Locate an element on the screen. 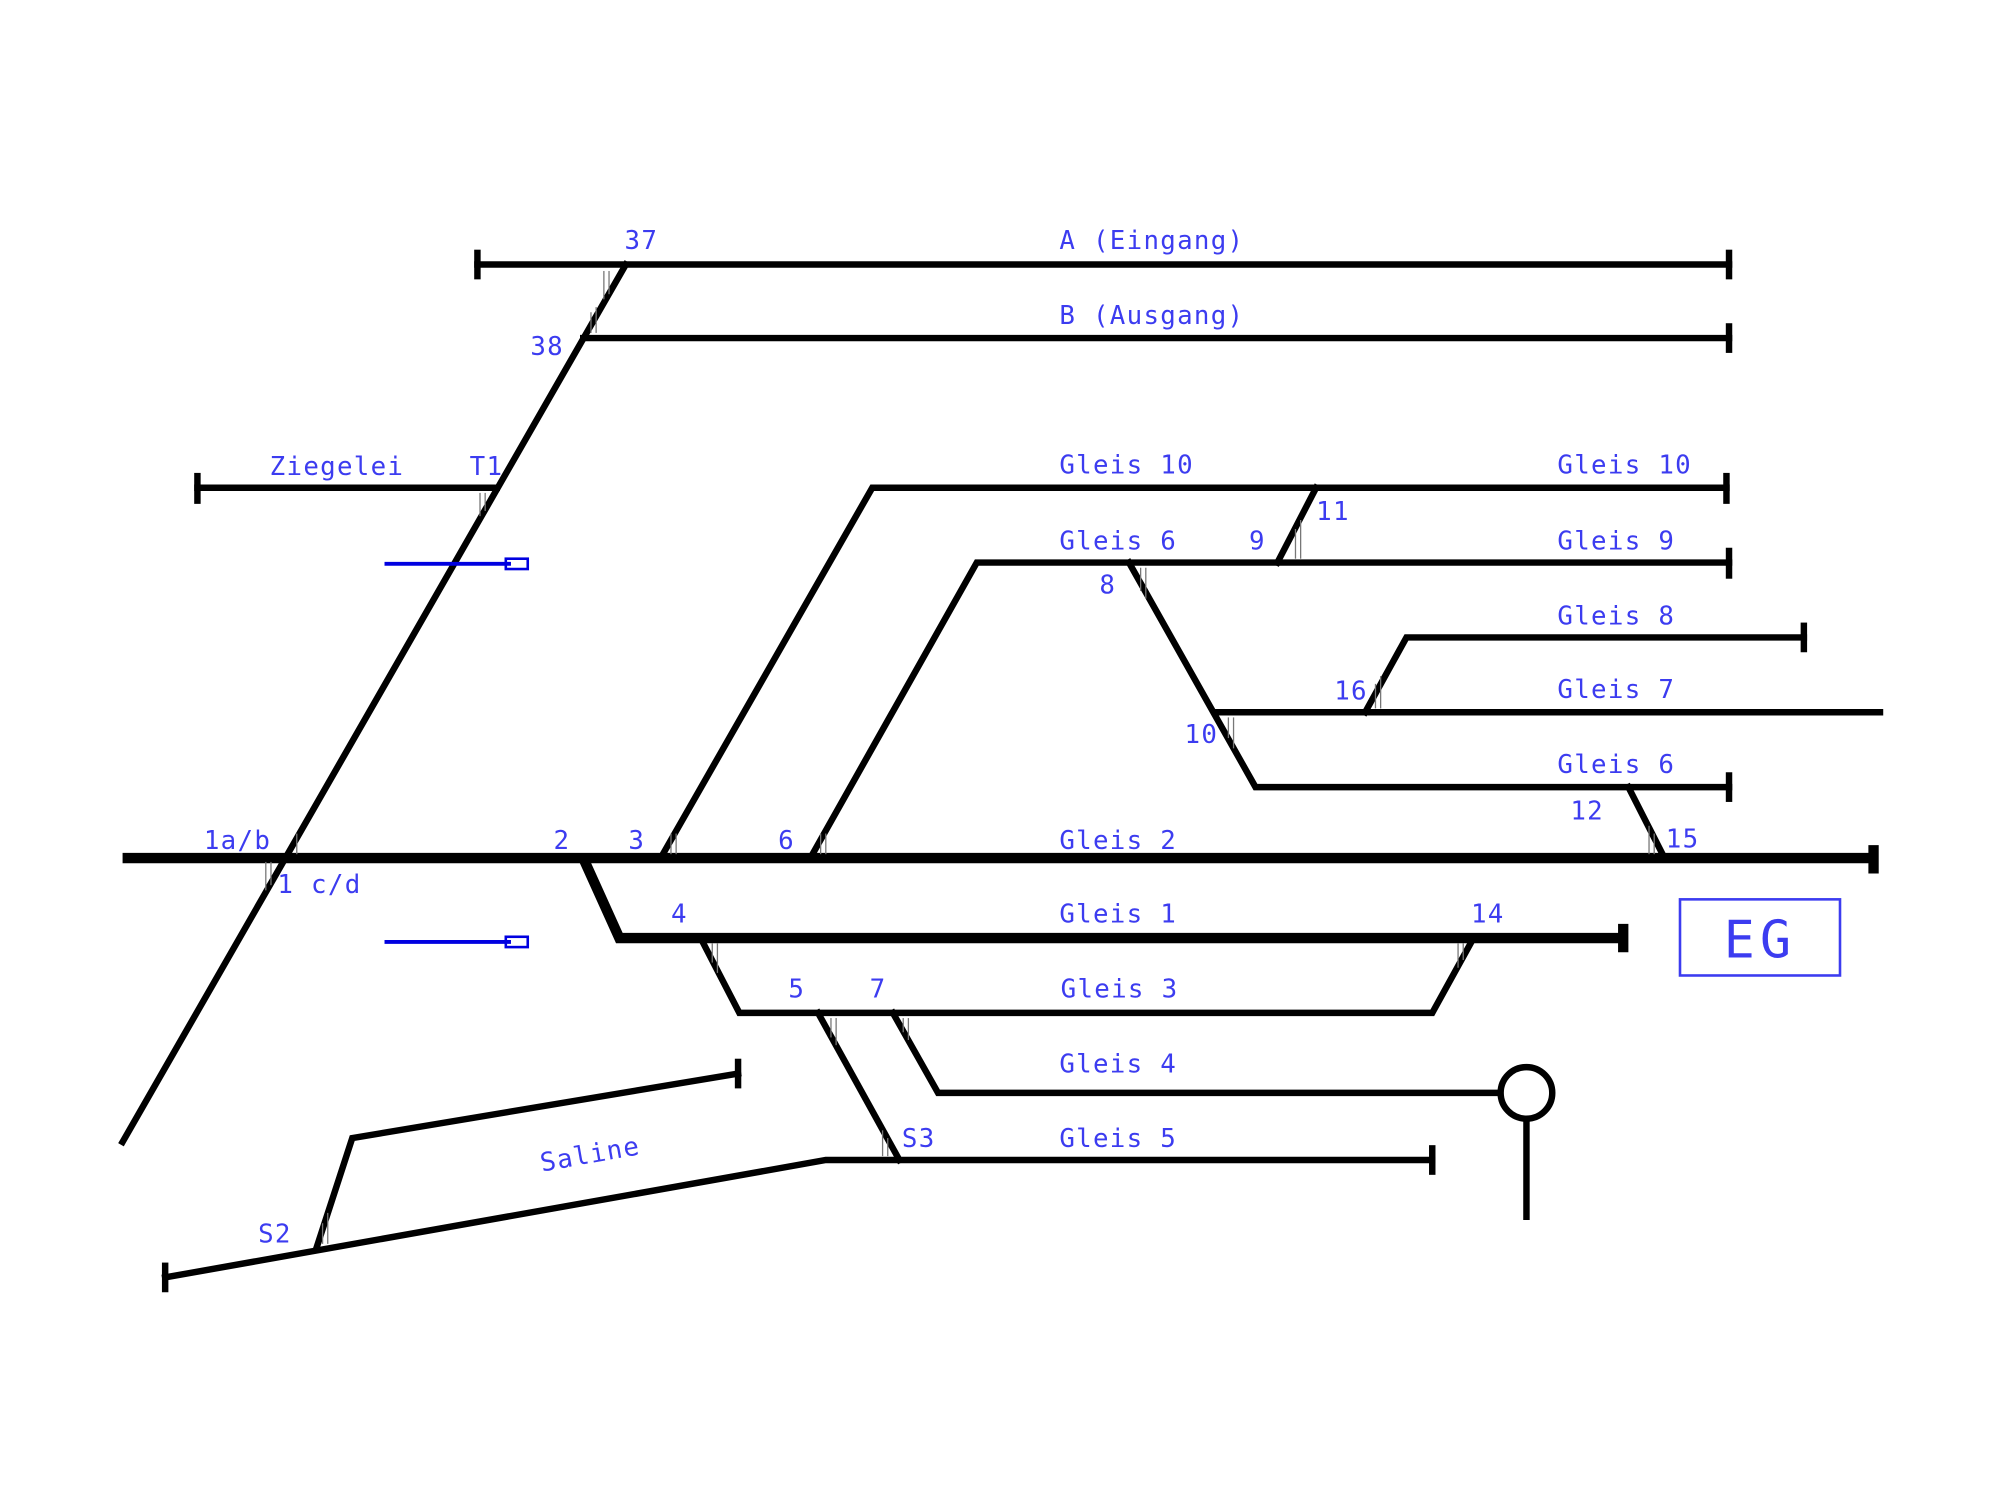 The image size is (2000, 1500). station-label: EG is located at coordinates (1760, 940).